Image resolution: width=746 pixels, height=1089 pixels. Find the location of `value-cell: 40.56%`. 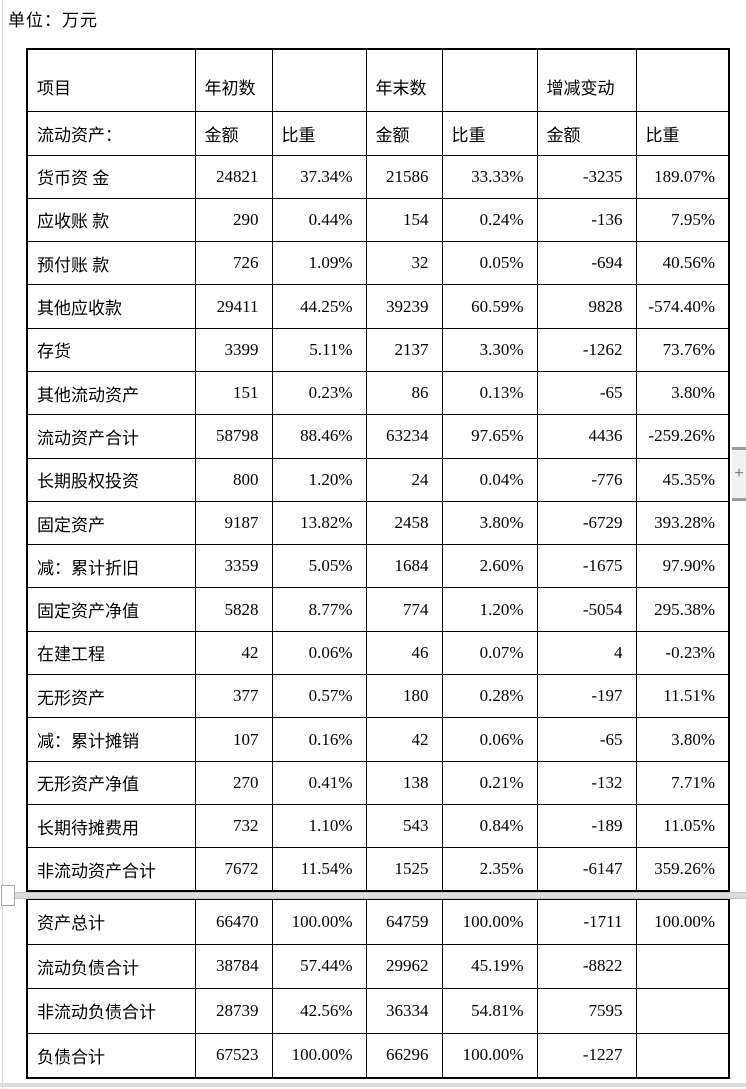

value-cell: 40.56% is located at coordinates (682, 263).